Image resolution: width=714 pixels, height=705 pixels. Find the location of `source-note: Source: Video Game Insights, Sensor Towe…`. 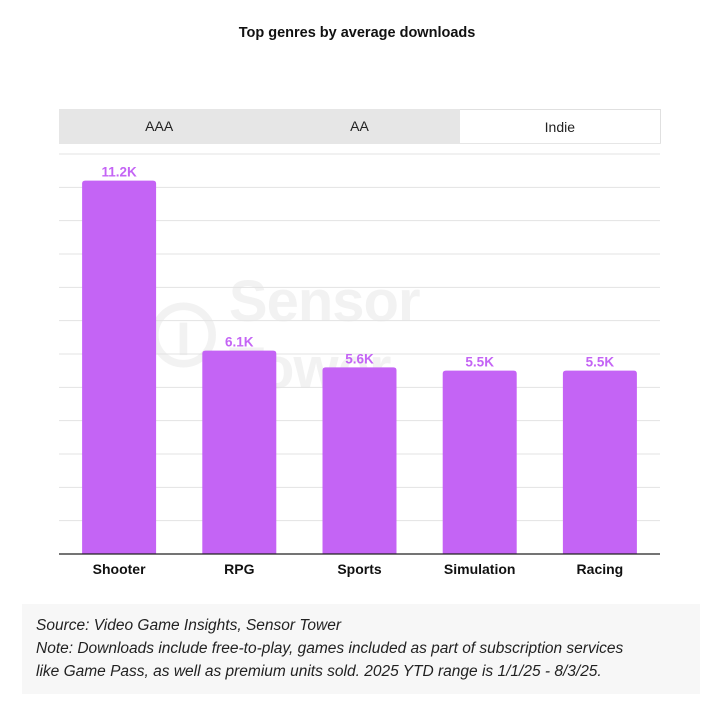

source-note: Source: Video Game Insights, Sensor Towe… is located at coordinates (188, 625).